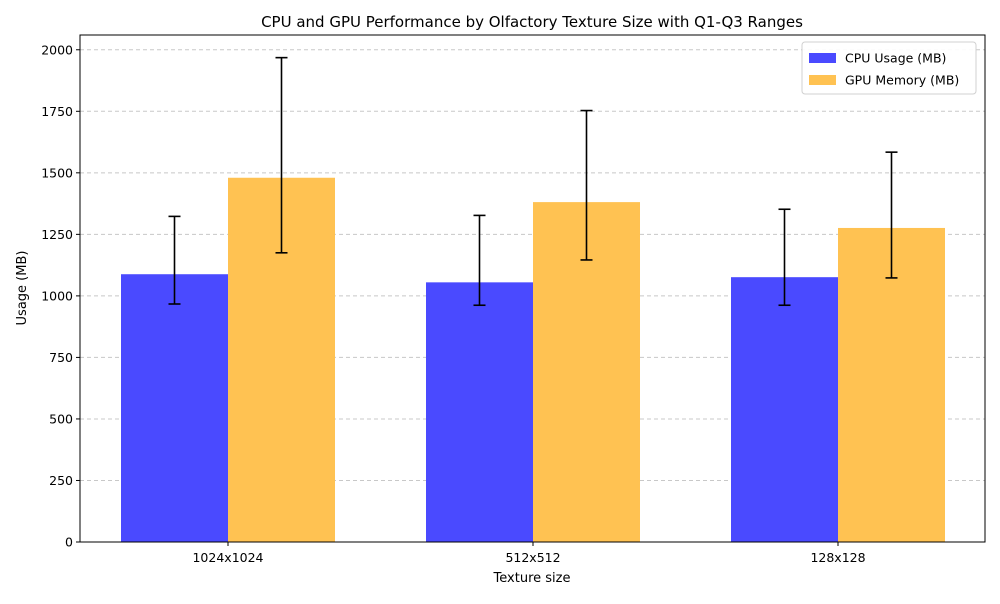  Describe the element at coordinates (57, 295) in the screenshot. I see `y-tick-label: 1000` at that location.